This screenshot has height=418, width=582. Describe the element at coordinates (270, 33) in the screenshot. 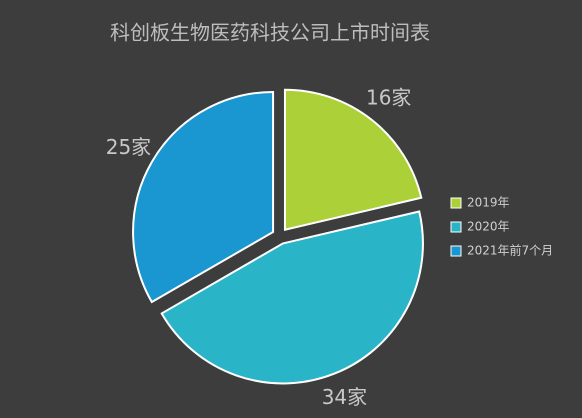

I see `chart-title: 科创板生物医药科技公司上市时间表` at that location.